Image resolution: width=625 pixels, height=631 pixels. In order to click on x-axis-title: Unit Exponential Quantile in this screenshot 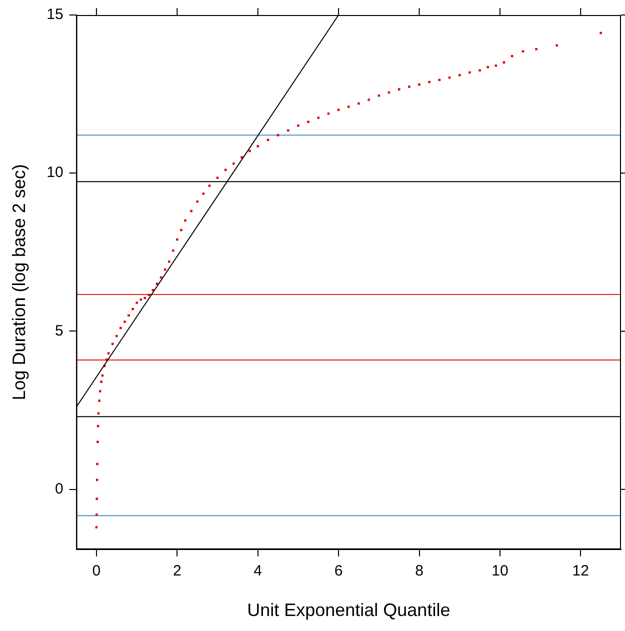, I will do `click(348, 610)`.